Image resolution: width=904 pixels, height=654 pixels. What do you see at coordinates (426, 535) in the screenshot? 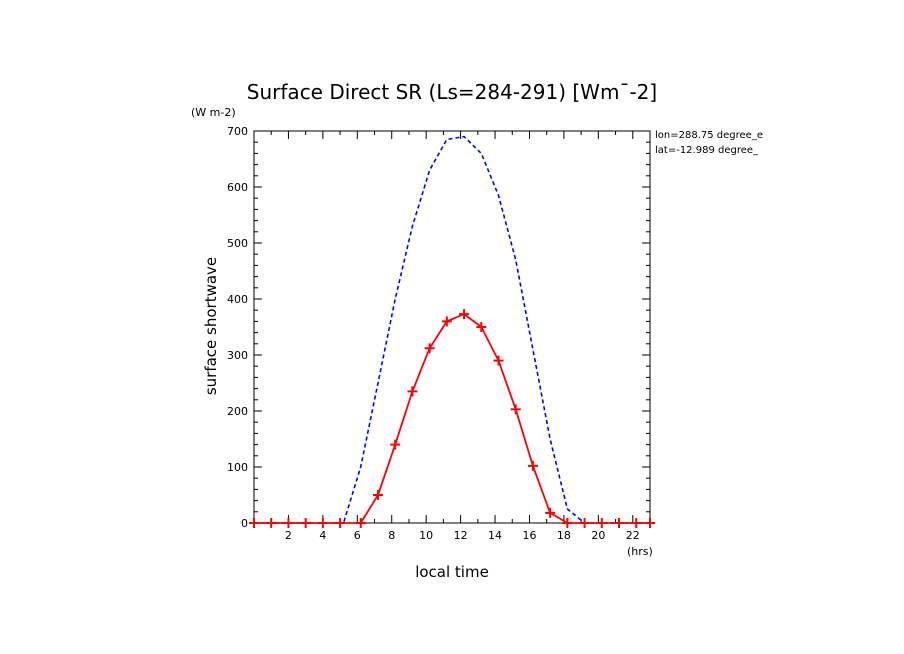
I see `x-tick-label: 10` at bounding box center [426, 535].